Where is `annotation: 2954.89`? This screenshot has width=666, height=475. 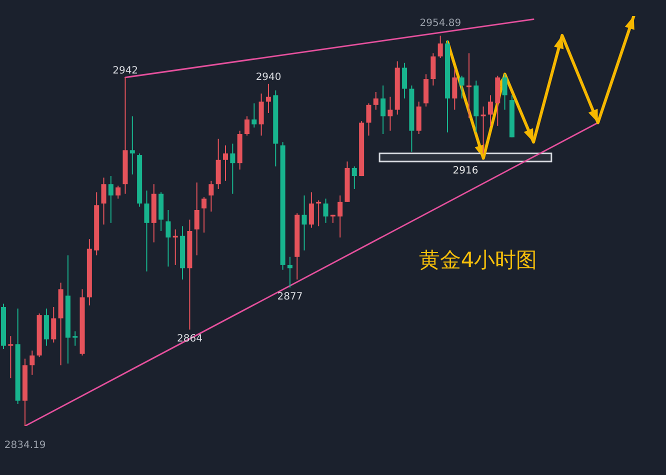 annotation: 2954.89 is located at coordinates (441, 23).